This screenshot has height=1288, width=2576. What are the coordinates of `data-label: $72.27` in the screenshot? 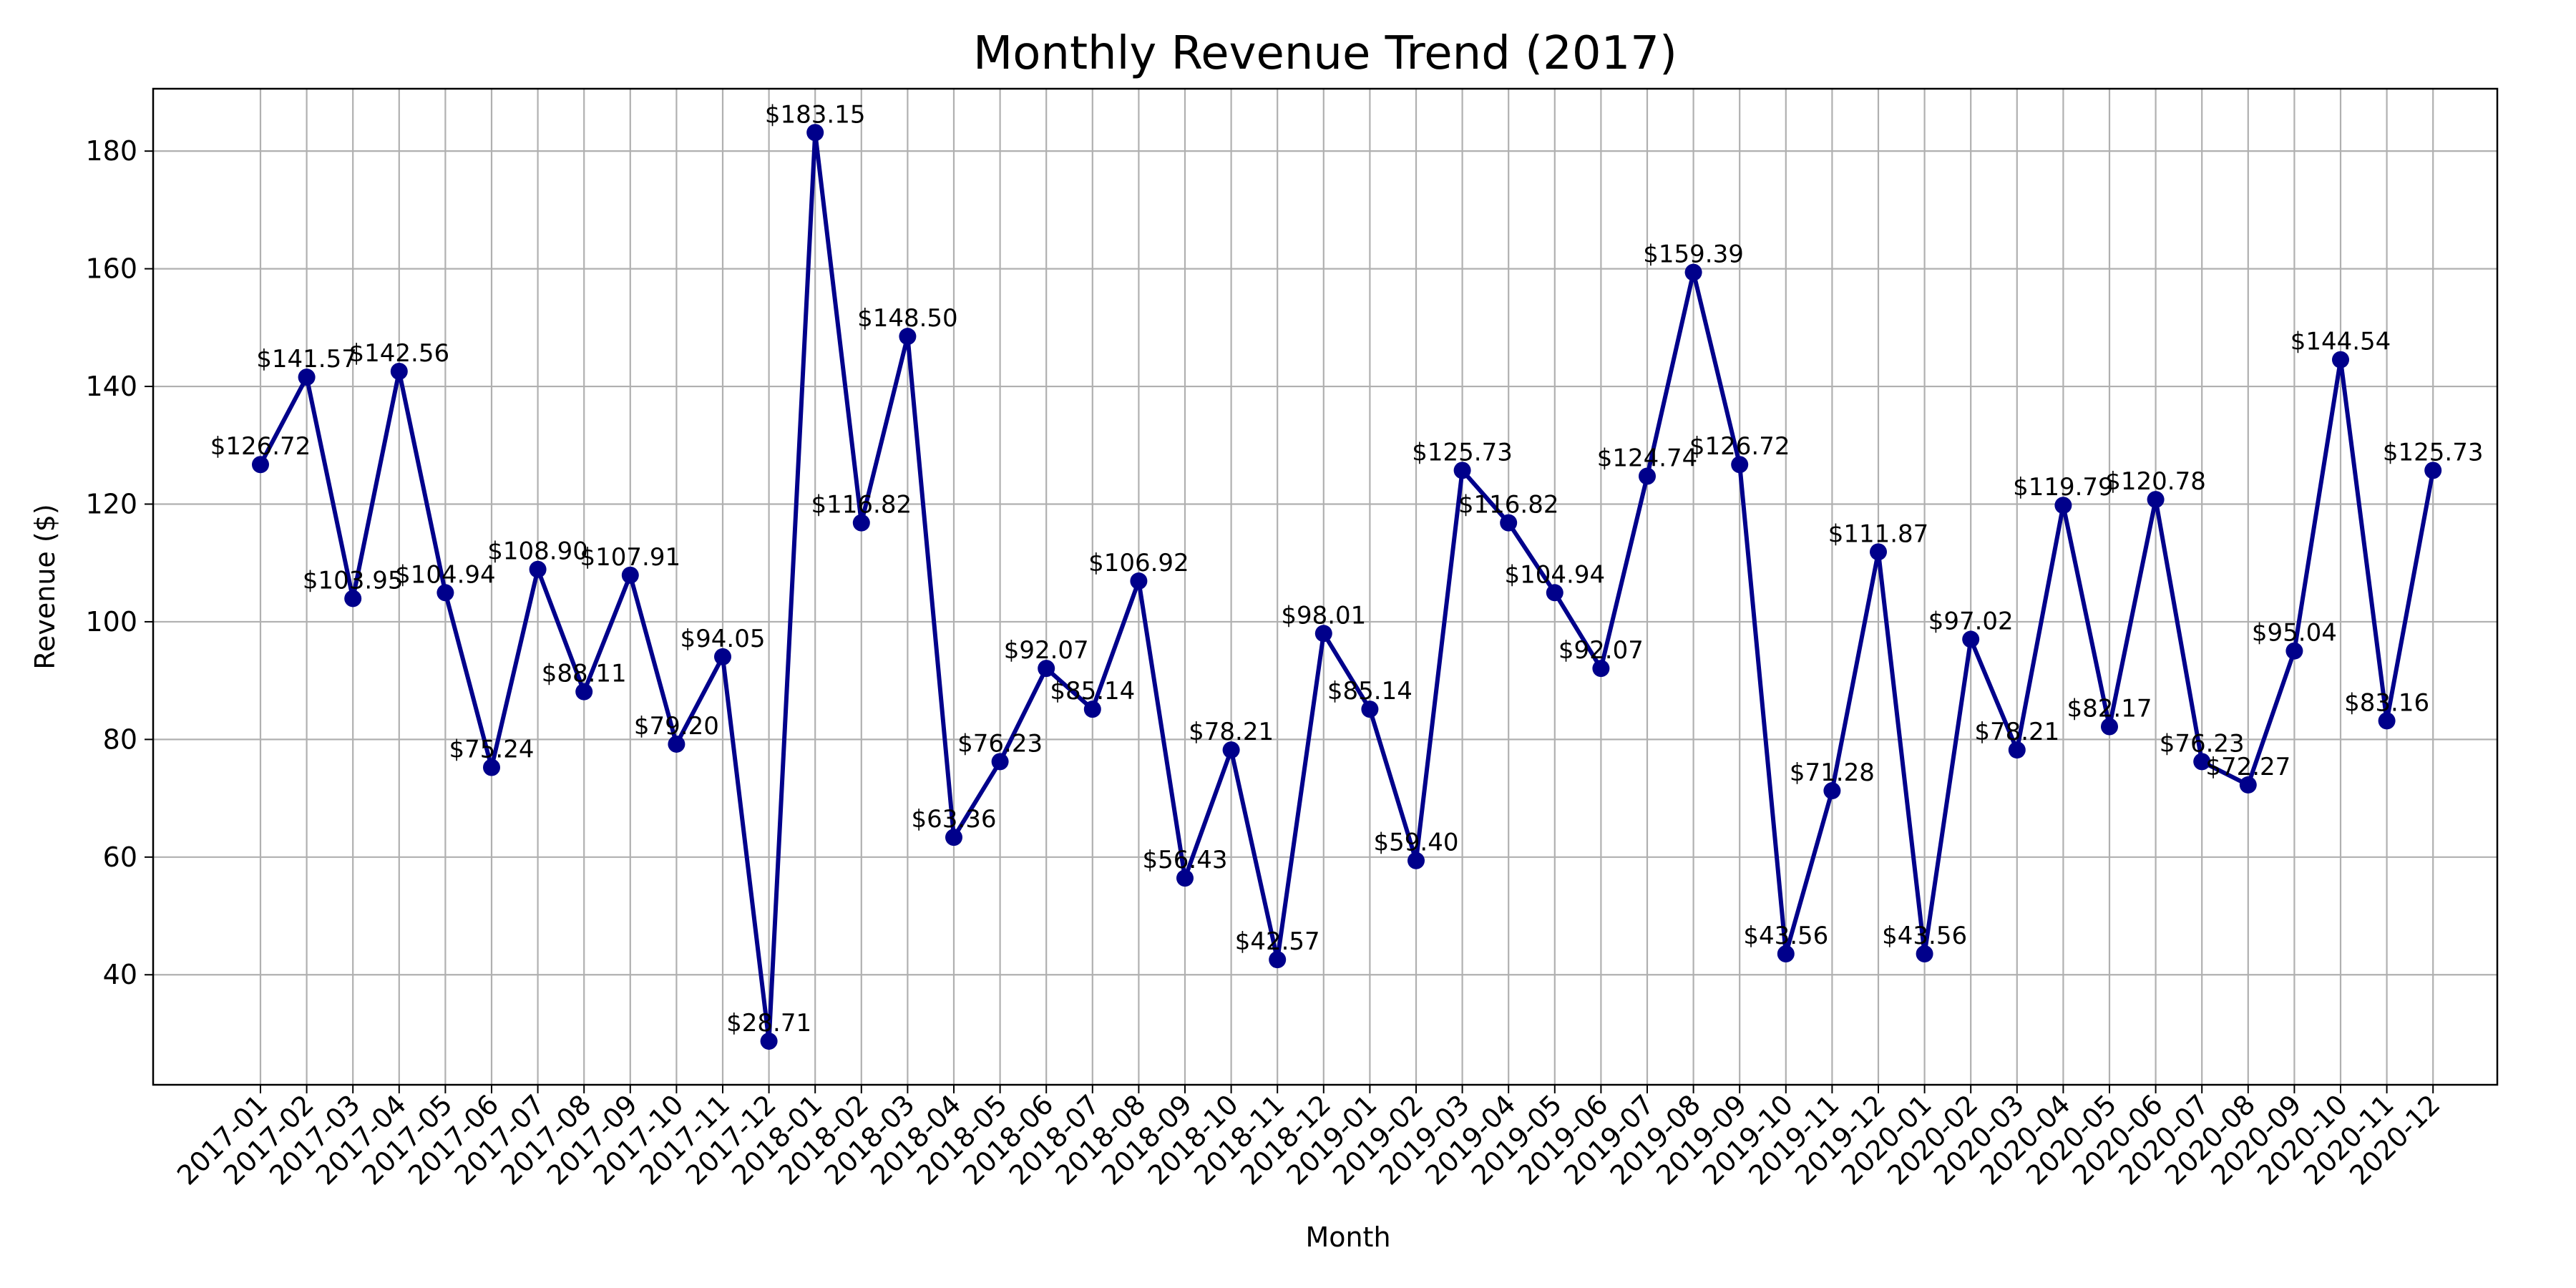 It's located at (2247, 767).